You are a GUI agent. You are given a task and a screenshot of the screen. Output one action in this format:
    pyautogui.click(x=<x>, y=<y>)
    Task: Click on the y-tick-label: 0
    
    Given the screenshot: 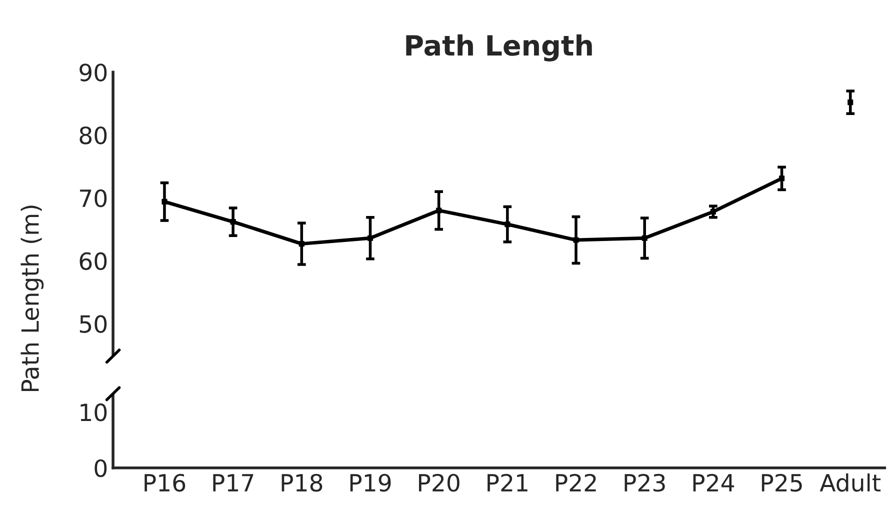 What is the action you would take?
    pyautogui.click(x=100, y=468)
    